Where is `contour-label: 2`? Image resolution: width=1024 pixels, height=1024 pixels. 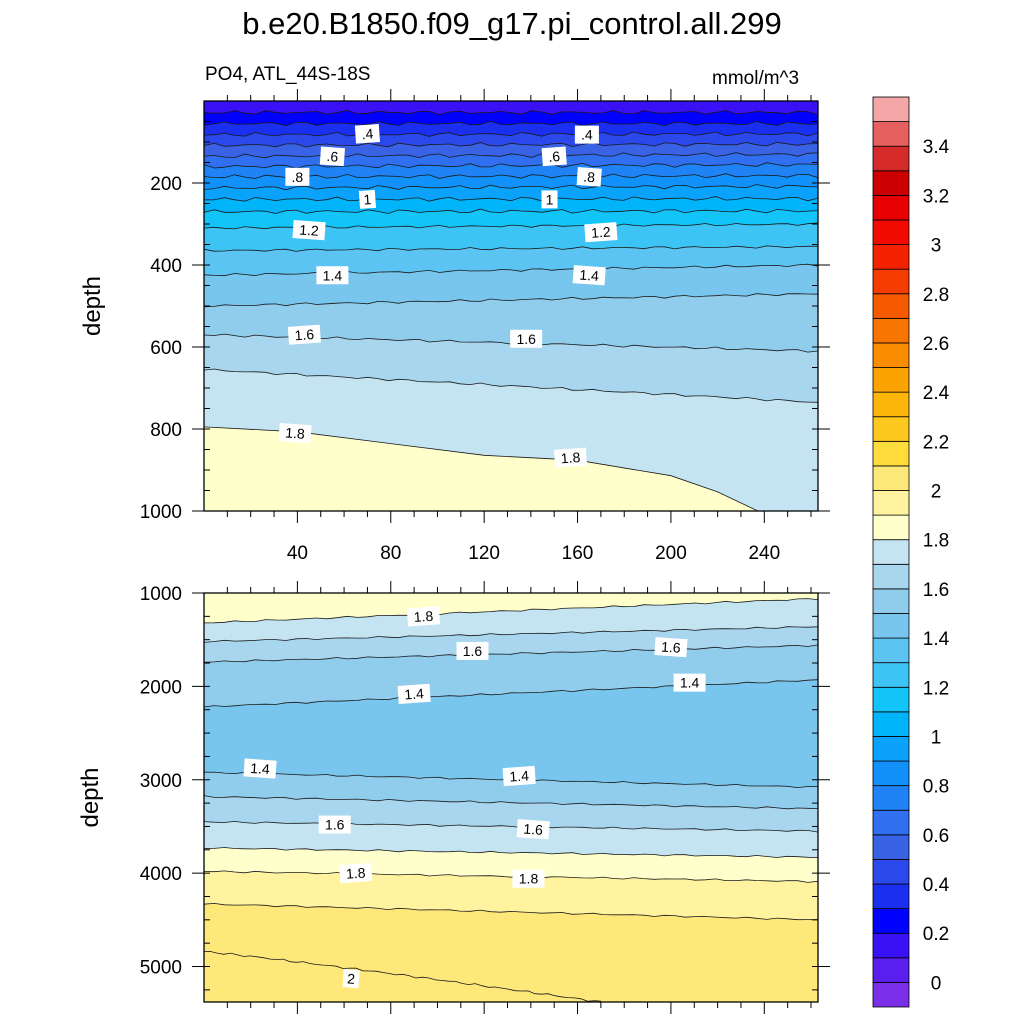 contour-label: 2 is located at coordinates (351, 979).